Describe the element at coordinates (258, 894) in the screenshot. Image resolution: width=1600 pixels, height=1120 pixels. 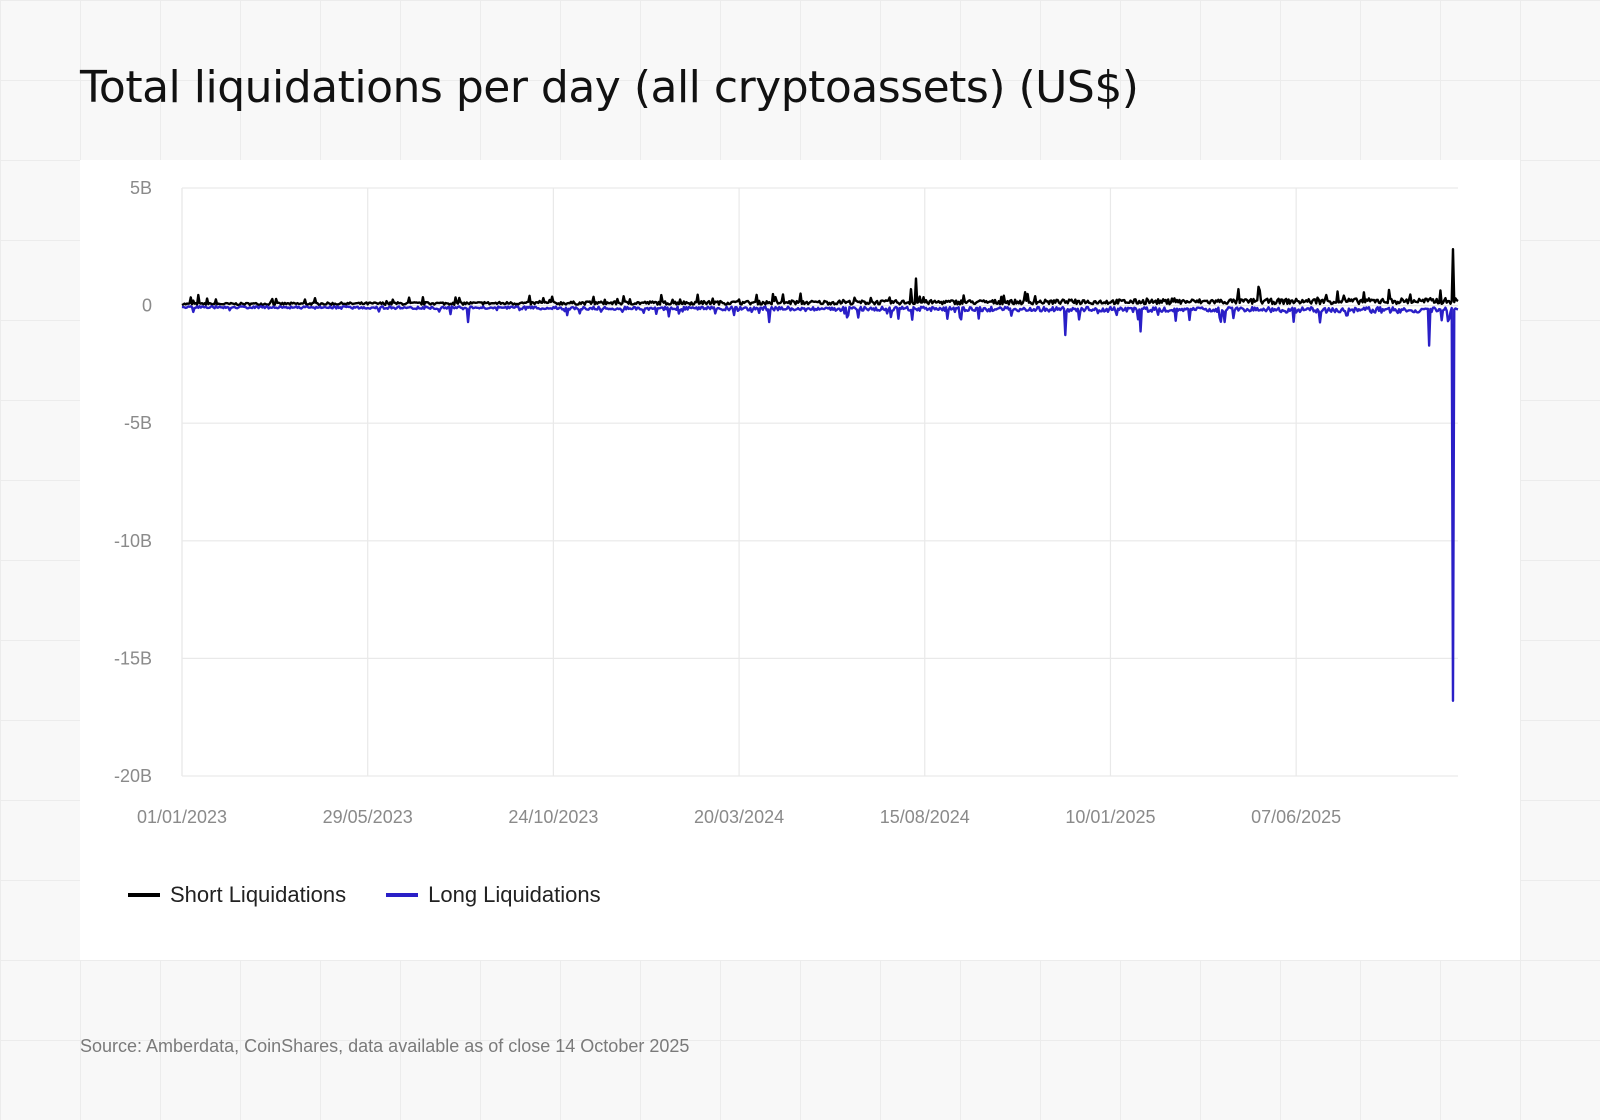
I see `legend-label-short: Short Liquidations` at that location.